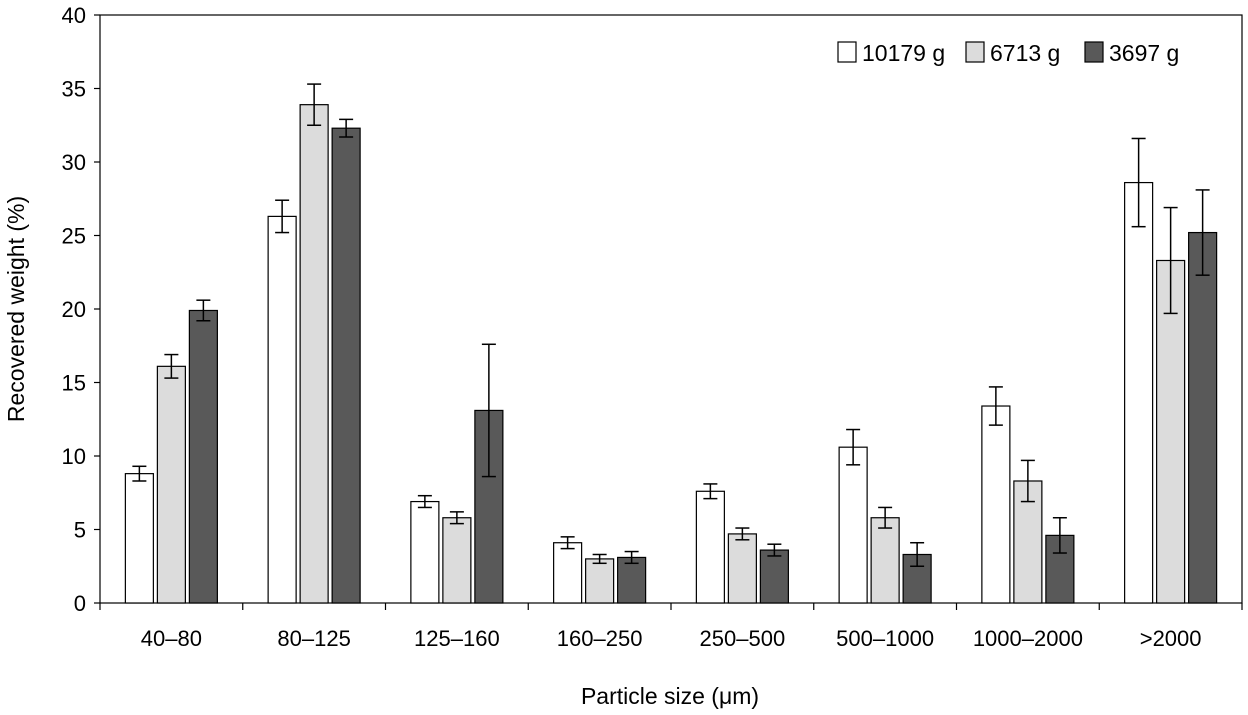 This screenshot has width=1248, height=715. What do you see at coordinates (74, 236) in the screenshot?
I see `y-tick-label: 25` at bounding box center [74, 236].